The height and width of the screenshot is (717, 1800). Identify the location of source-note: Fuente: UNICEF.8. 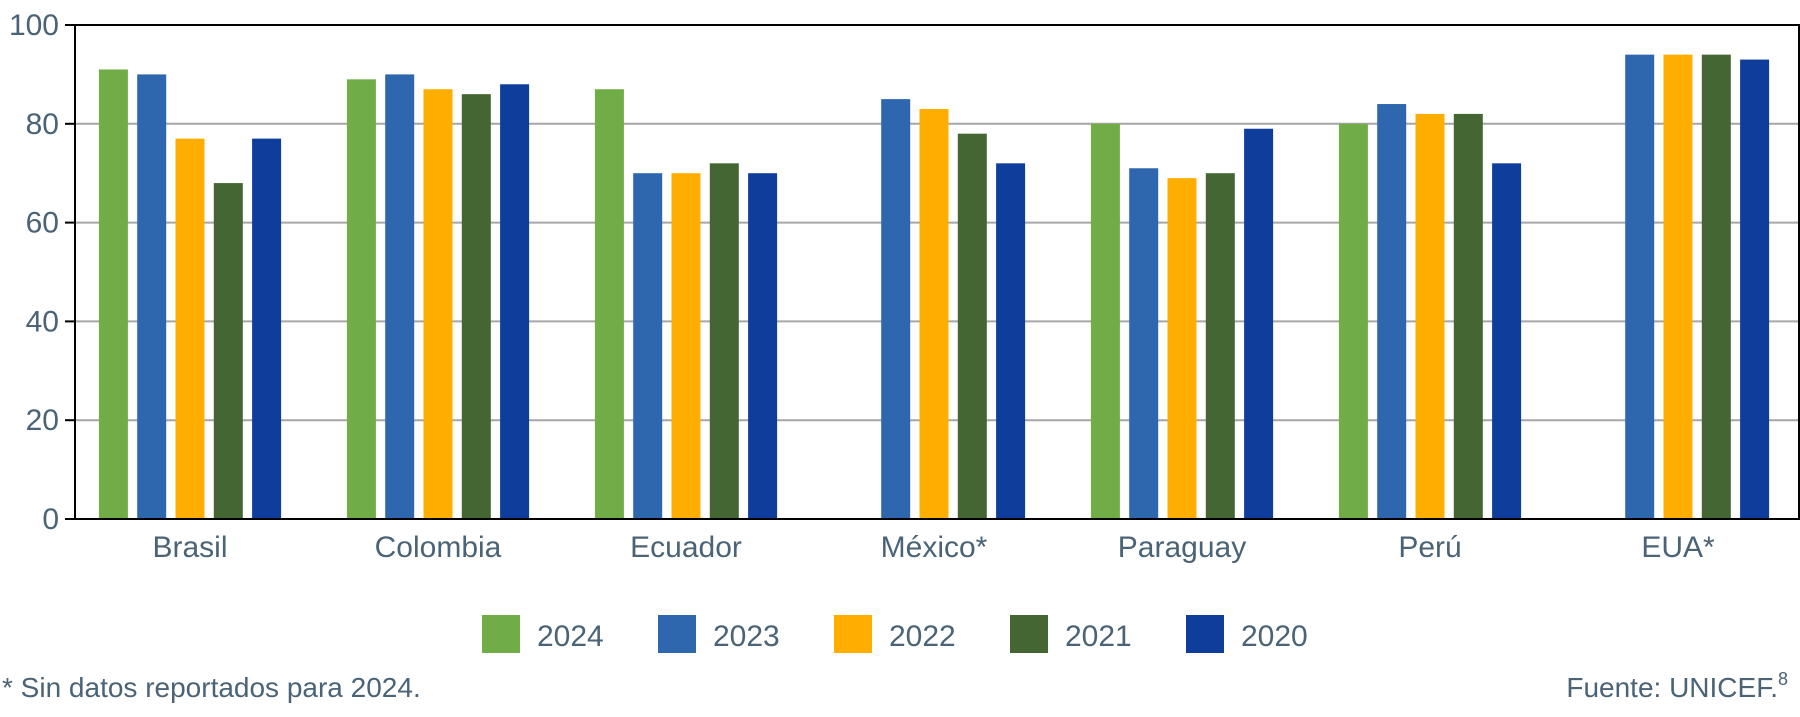
(1677, 686).